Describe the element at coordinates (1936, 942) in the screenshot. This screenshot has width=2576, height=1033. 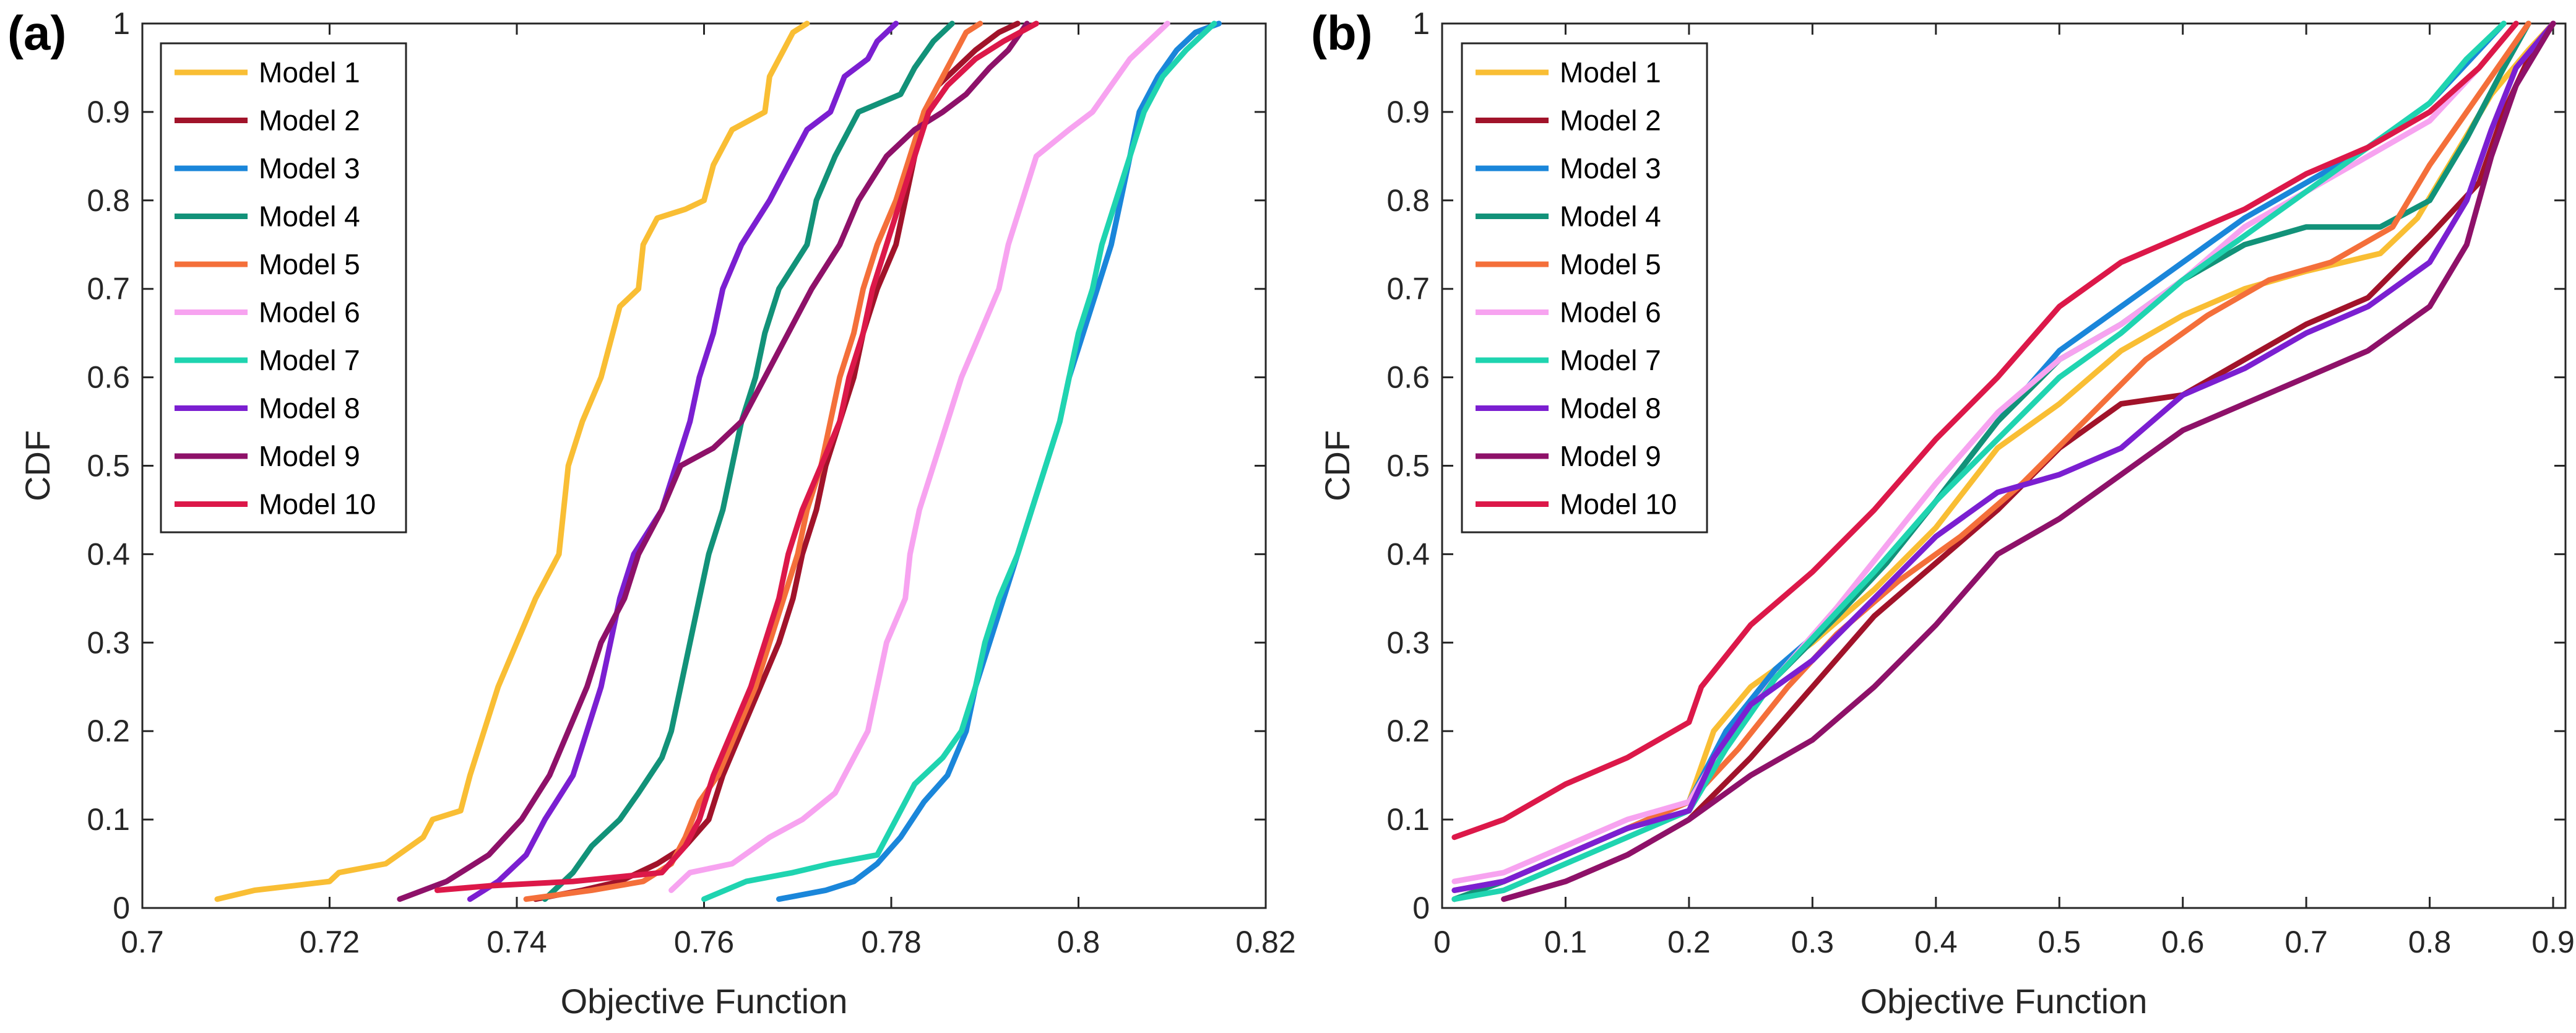
I see `x-tick-label: 0.4` at that location.